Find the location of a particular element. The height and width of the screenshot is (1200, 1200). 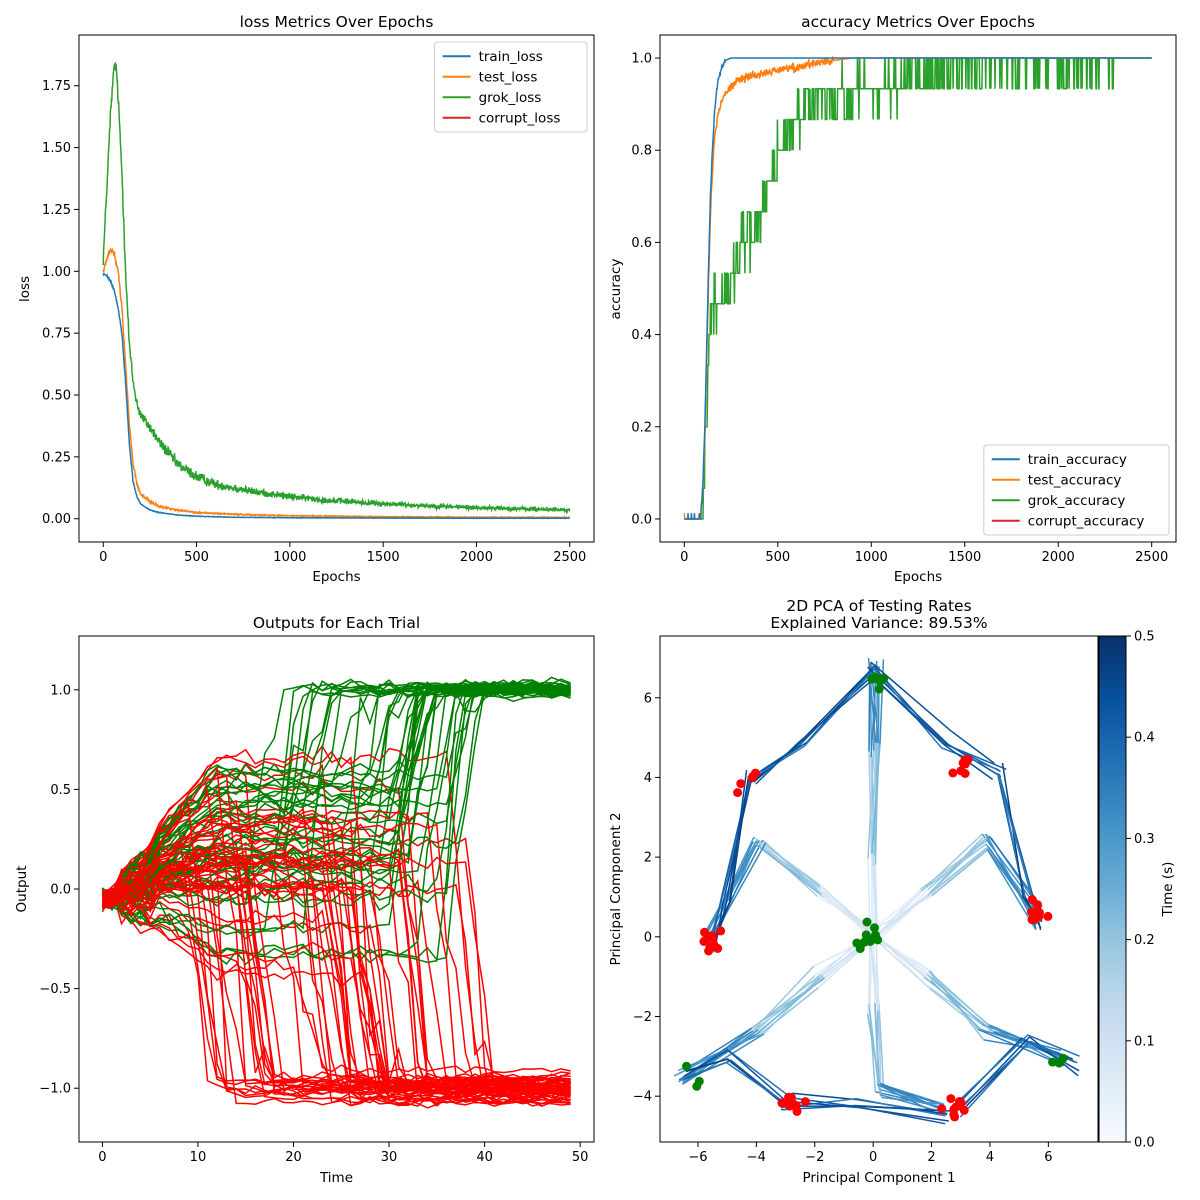

pca-y-tick-label: −4 is located at coordinates (642, 1097).